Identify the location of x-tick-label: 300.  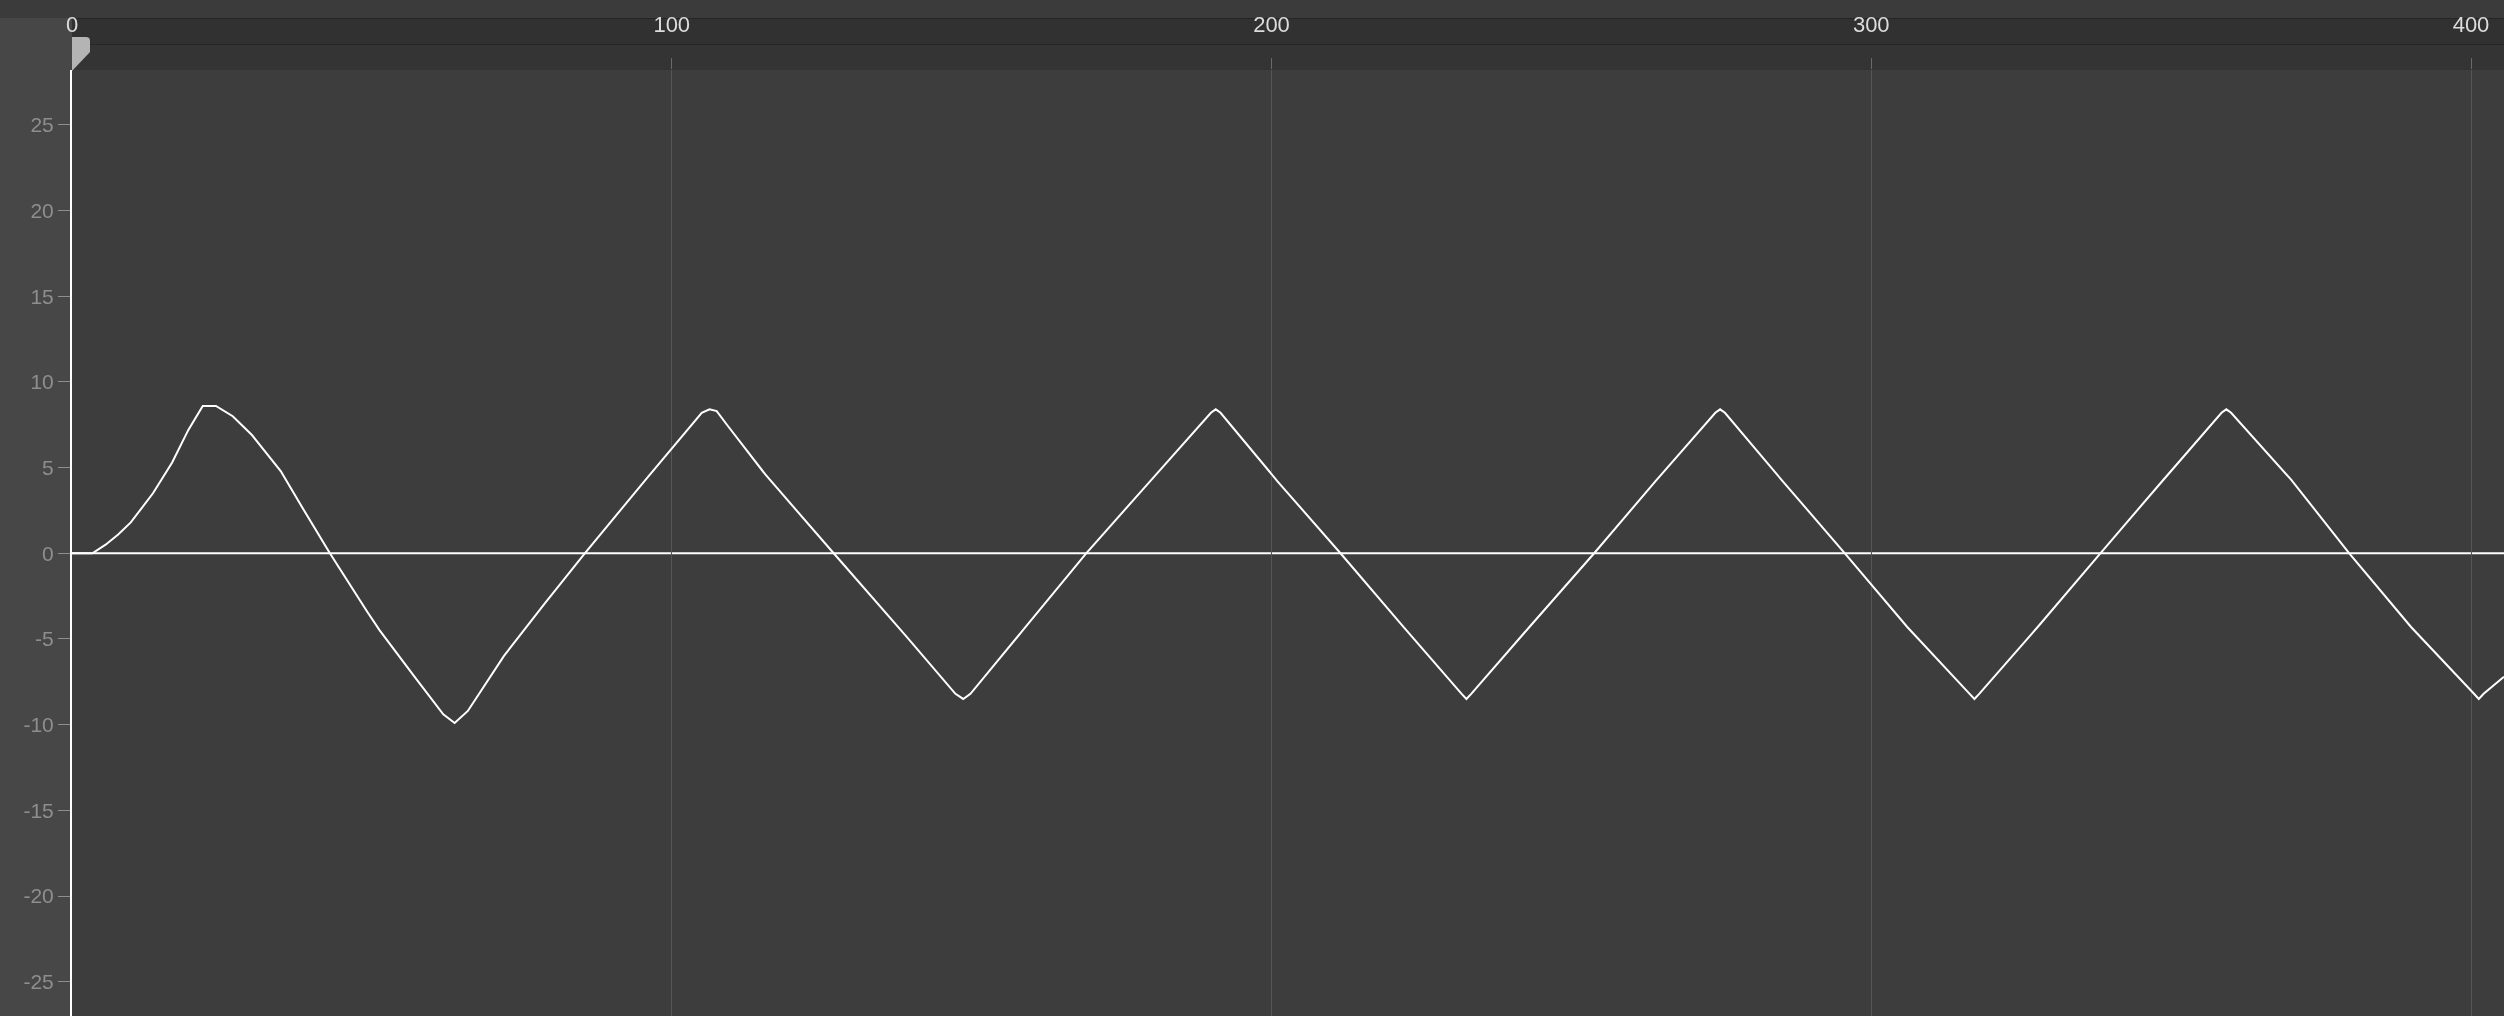
(1871, 25).